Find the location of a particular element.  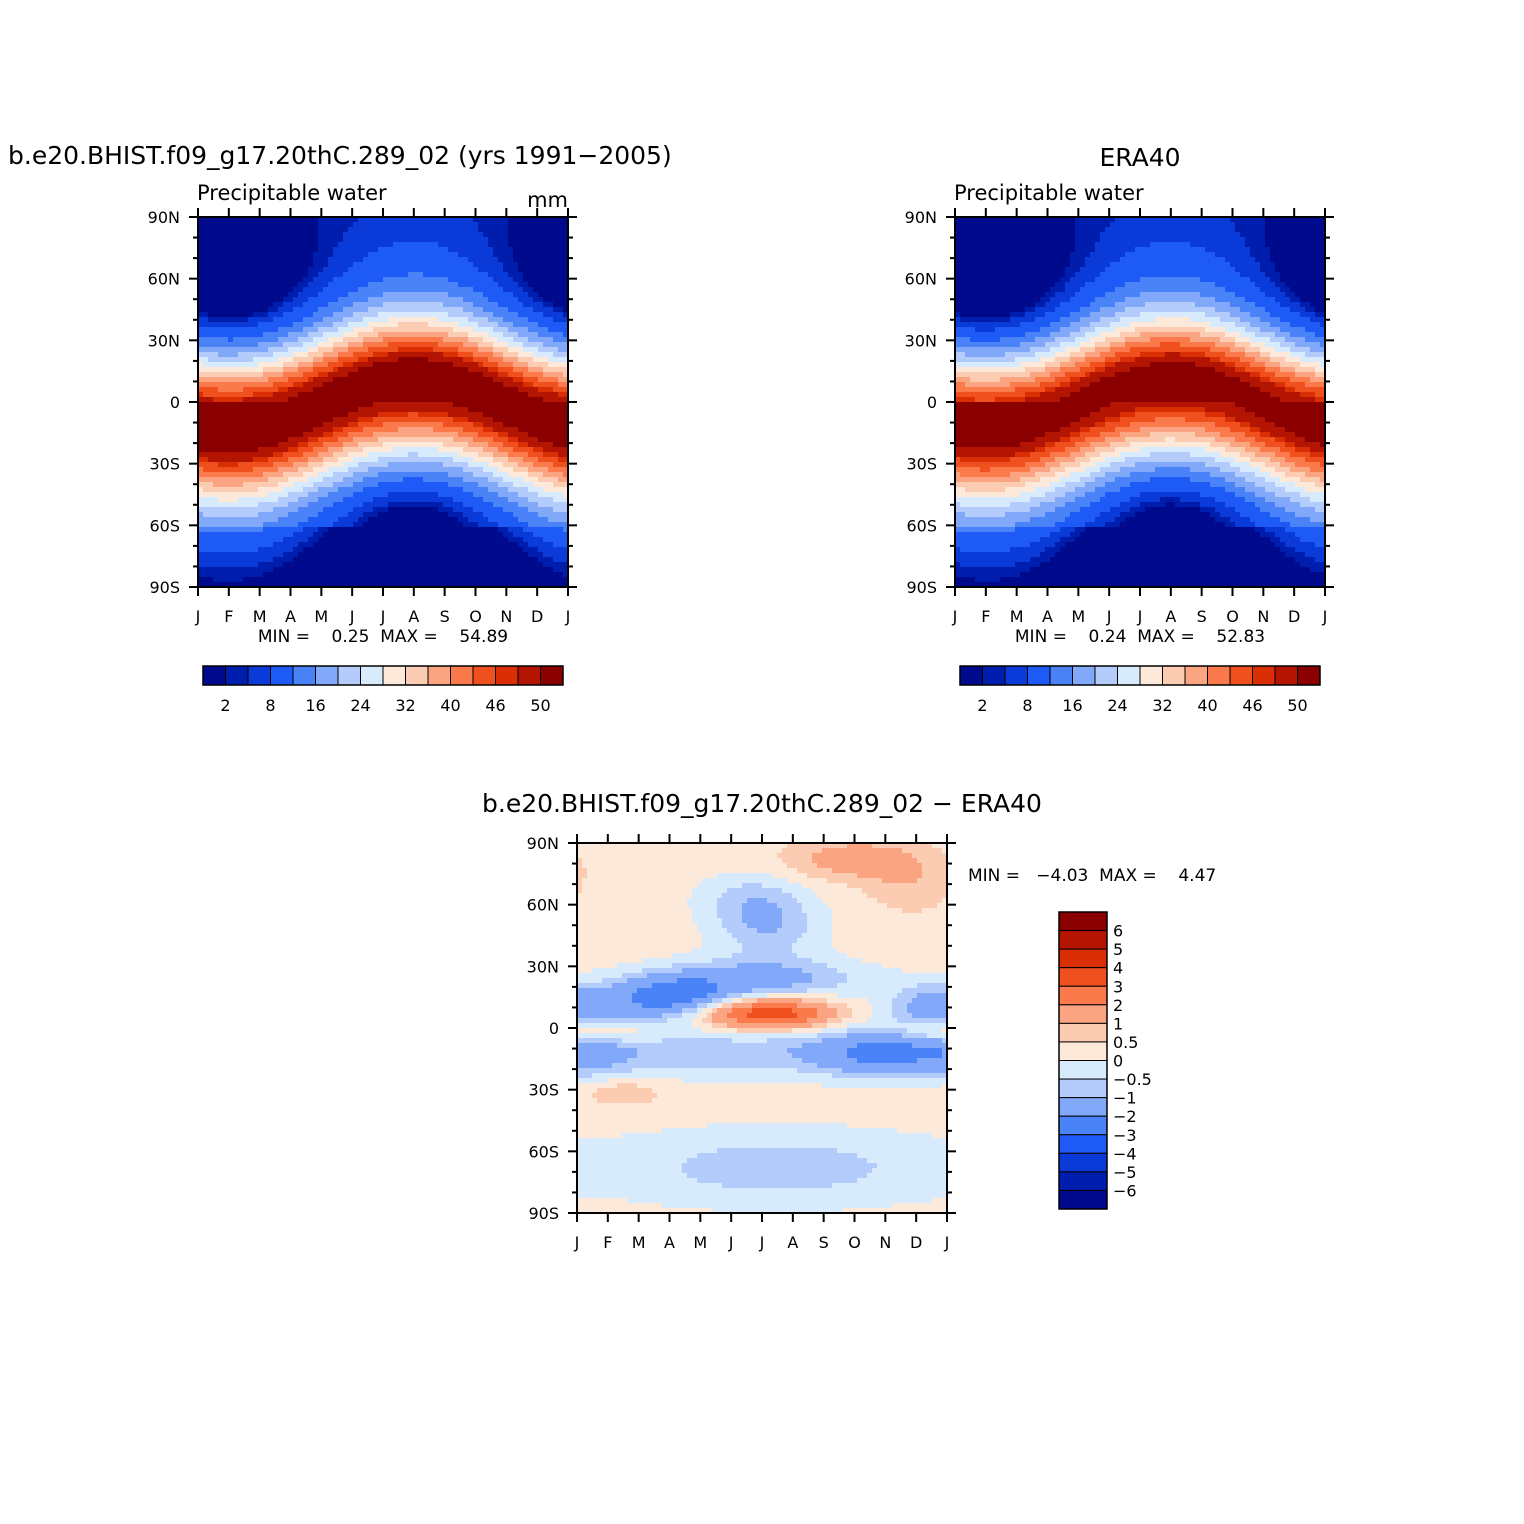

panel-model-colorbar-label: 2 is located at coordinates (225, 705).